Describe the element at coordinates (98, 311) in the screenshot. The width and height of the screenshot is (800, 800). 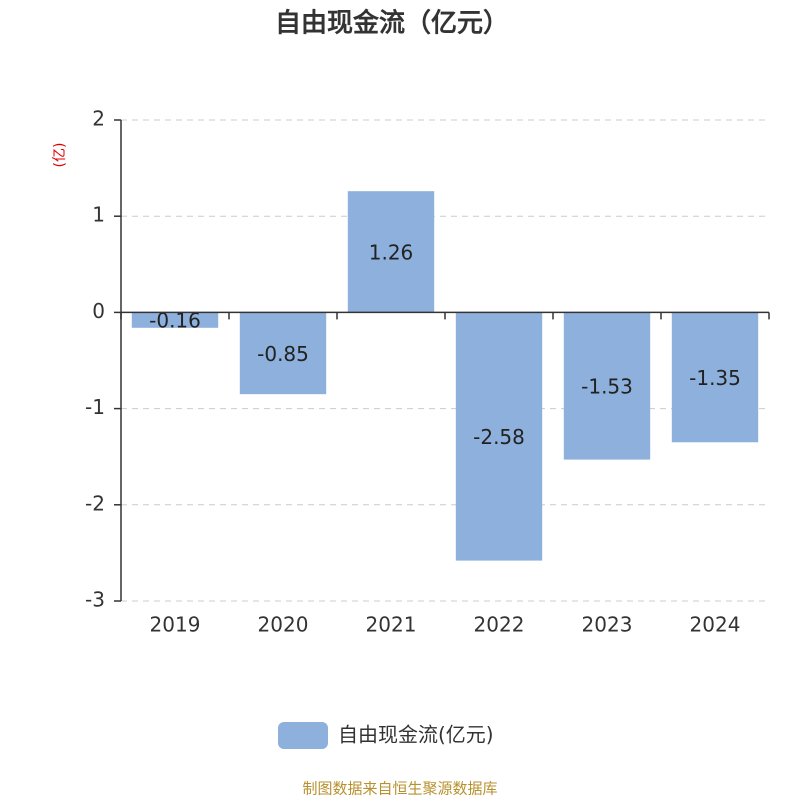
I see `y-tick-label: 0` at that location.